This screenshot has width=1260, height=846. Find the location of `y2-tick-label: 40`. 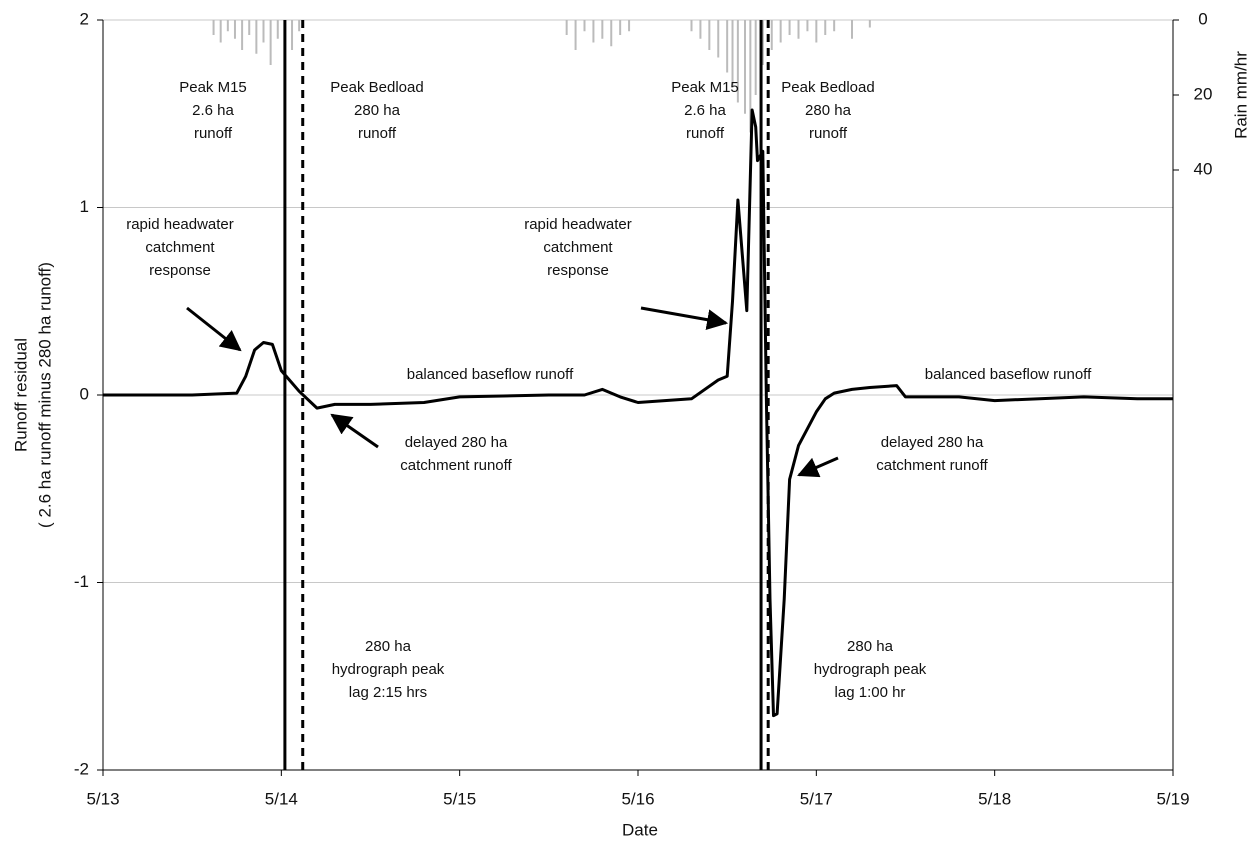

y2-tick-label: 40 is located at coordinates (1203, 168).